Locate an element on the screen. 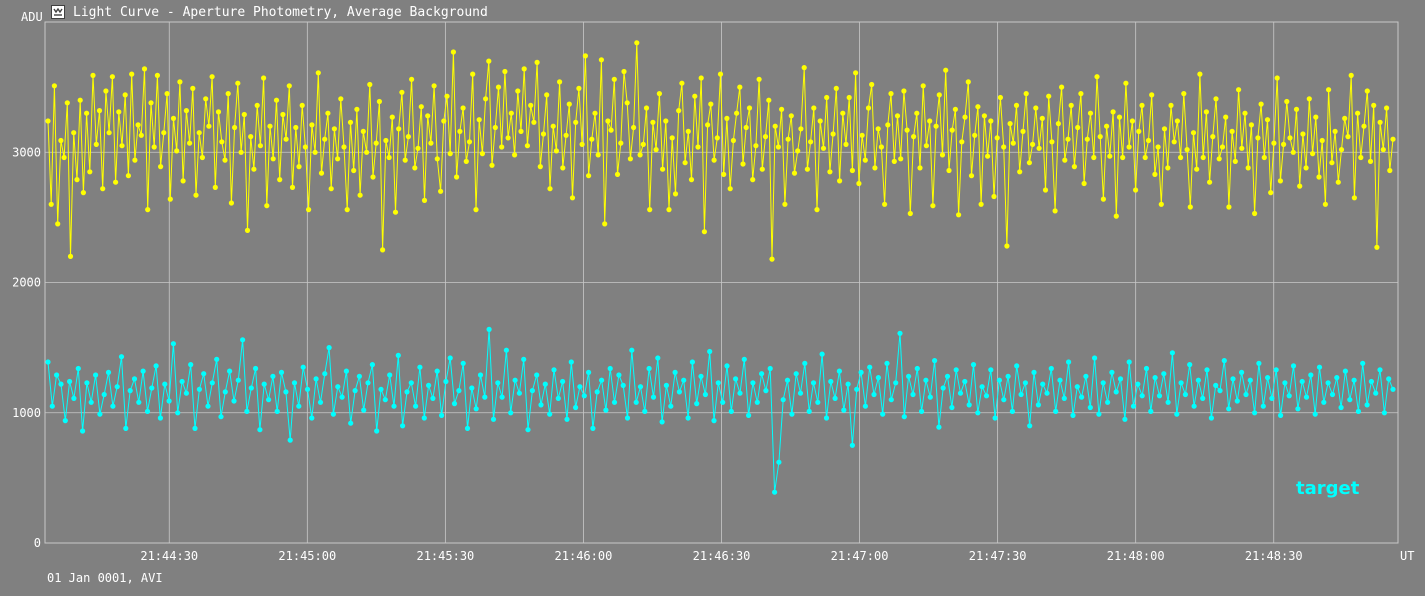 Image resolution: width=1425 pixels, height=596 pixels. x-tick-label: 21:46:00 is located at coordinates (584, 556).